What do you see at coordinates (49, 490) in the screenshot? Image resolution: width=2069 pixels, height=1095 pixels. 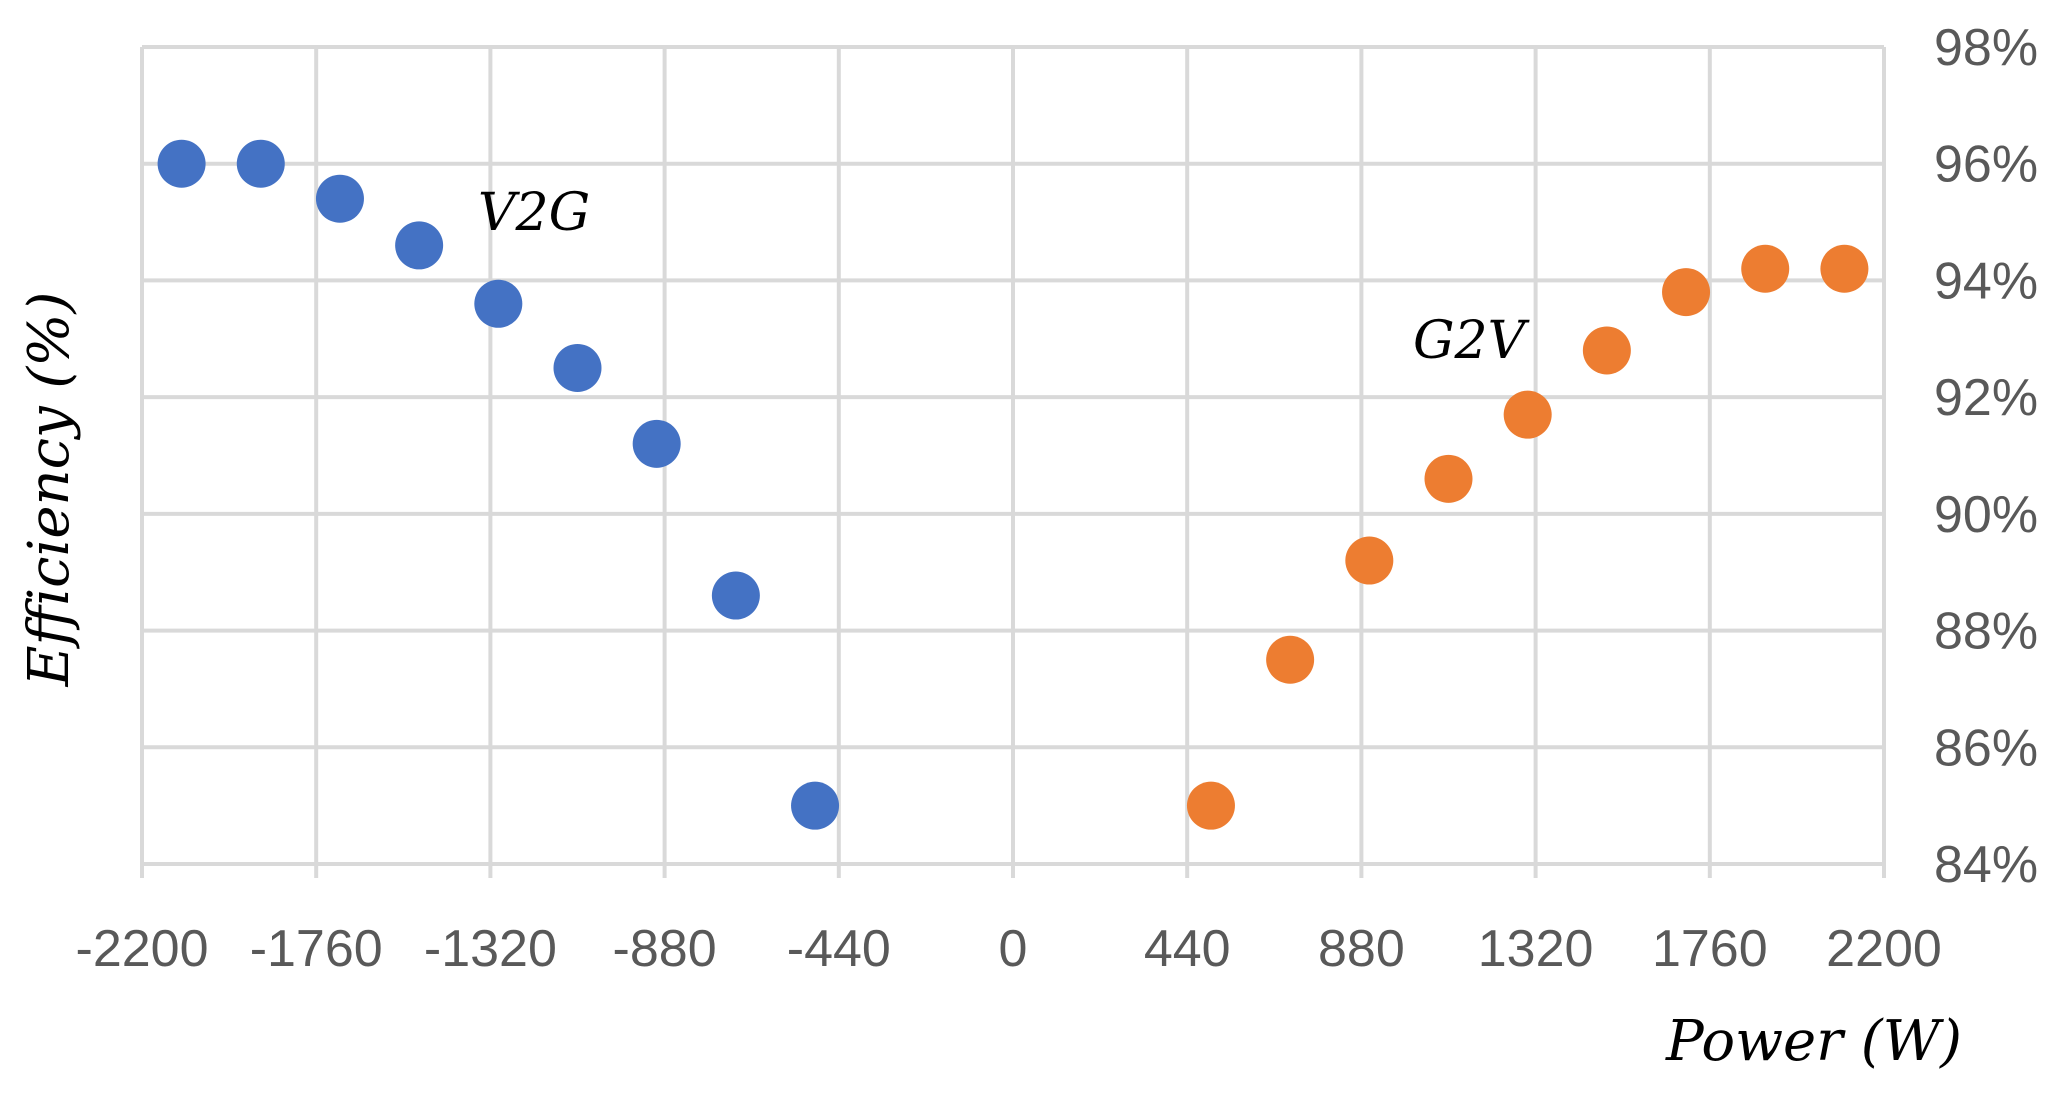 I see `y-axis-title: Efficiency (%)` at bounding box center [49, 490].